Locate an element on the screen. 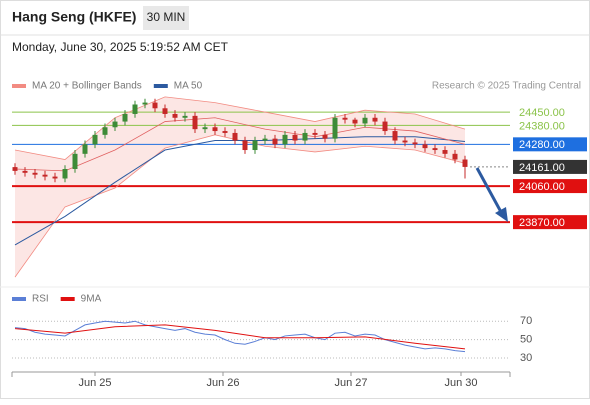 This screenshot has width=590, height=405. legend-label: RSI is located at coordinates (40, 299).